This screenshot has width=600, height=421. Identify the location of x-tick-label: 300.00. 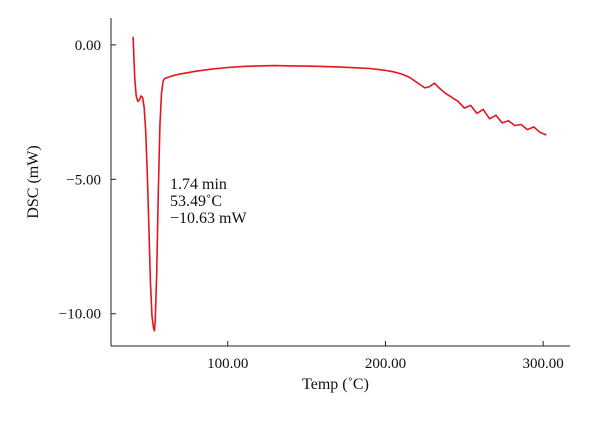
(543, 364).